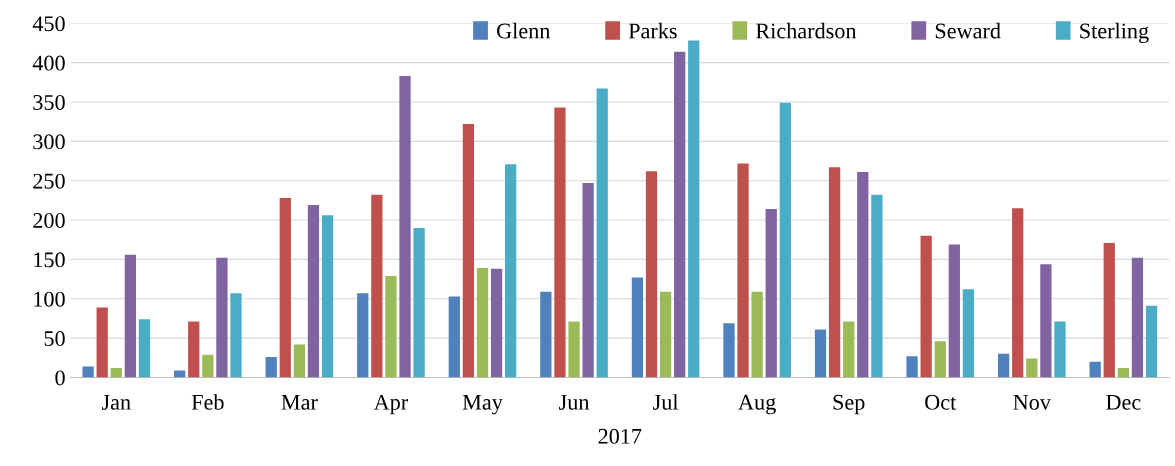 This screenshot has height=466, width=1175. What do you see at coordinates (482, 404) in the screenshot?
I see `x-tick-label: May` at bounding box center [482, 404].